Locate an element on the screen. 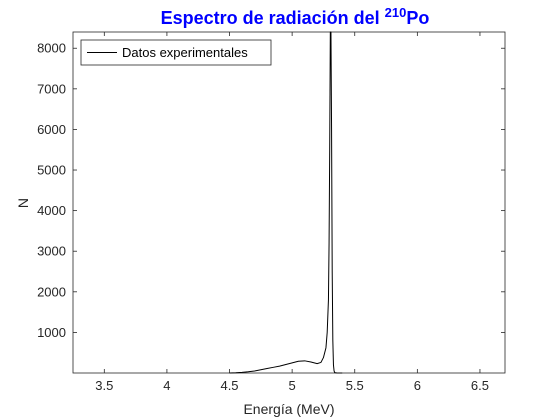 This screenshot has height=420, width=560. legend: Datos experimentales is located at coordinates (176, 52).